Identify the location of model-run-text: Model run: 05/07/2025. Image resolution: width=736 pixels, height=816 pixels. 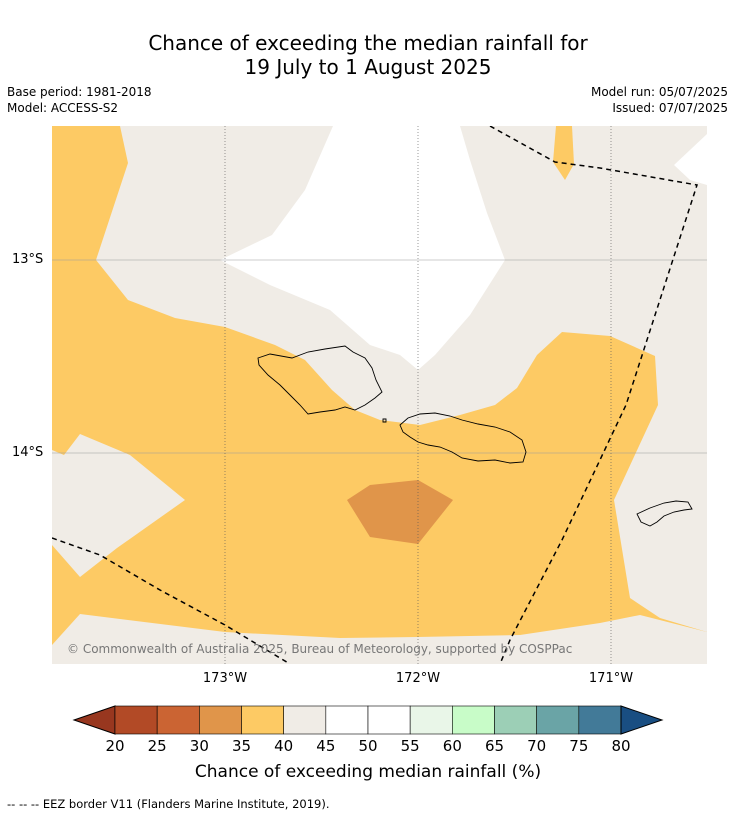
(659, 92).